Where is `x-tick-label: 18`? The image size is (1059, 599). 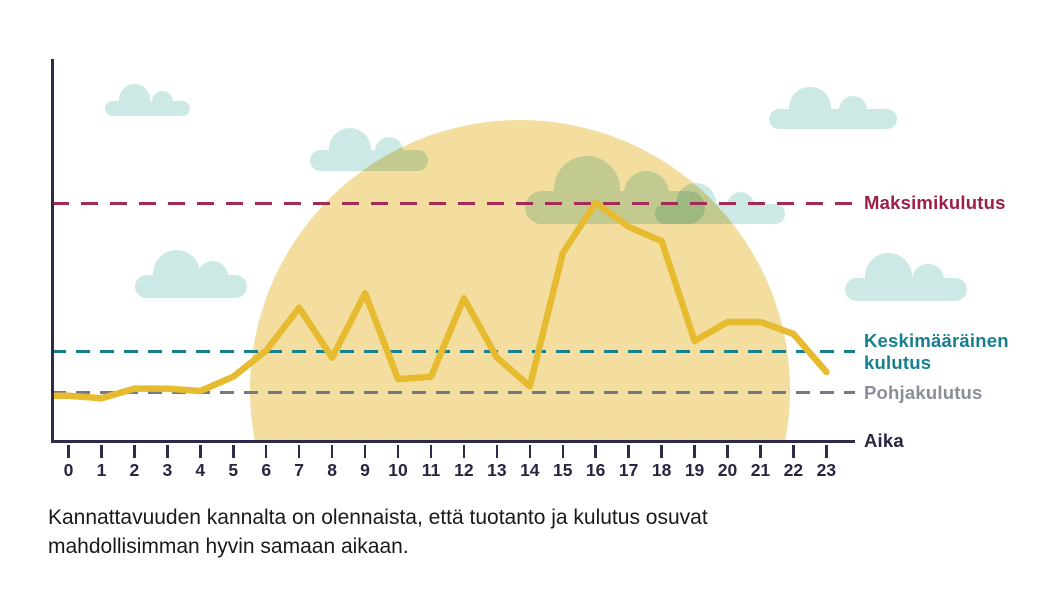
x-tick-label: 18 is located at coordinates (661, 470).